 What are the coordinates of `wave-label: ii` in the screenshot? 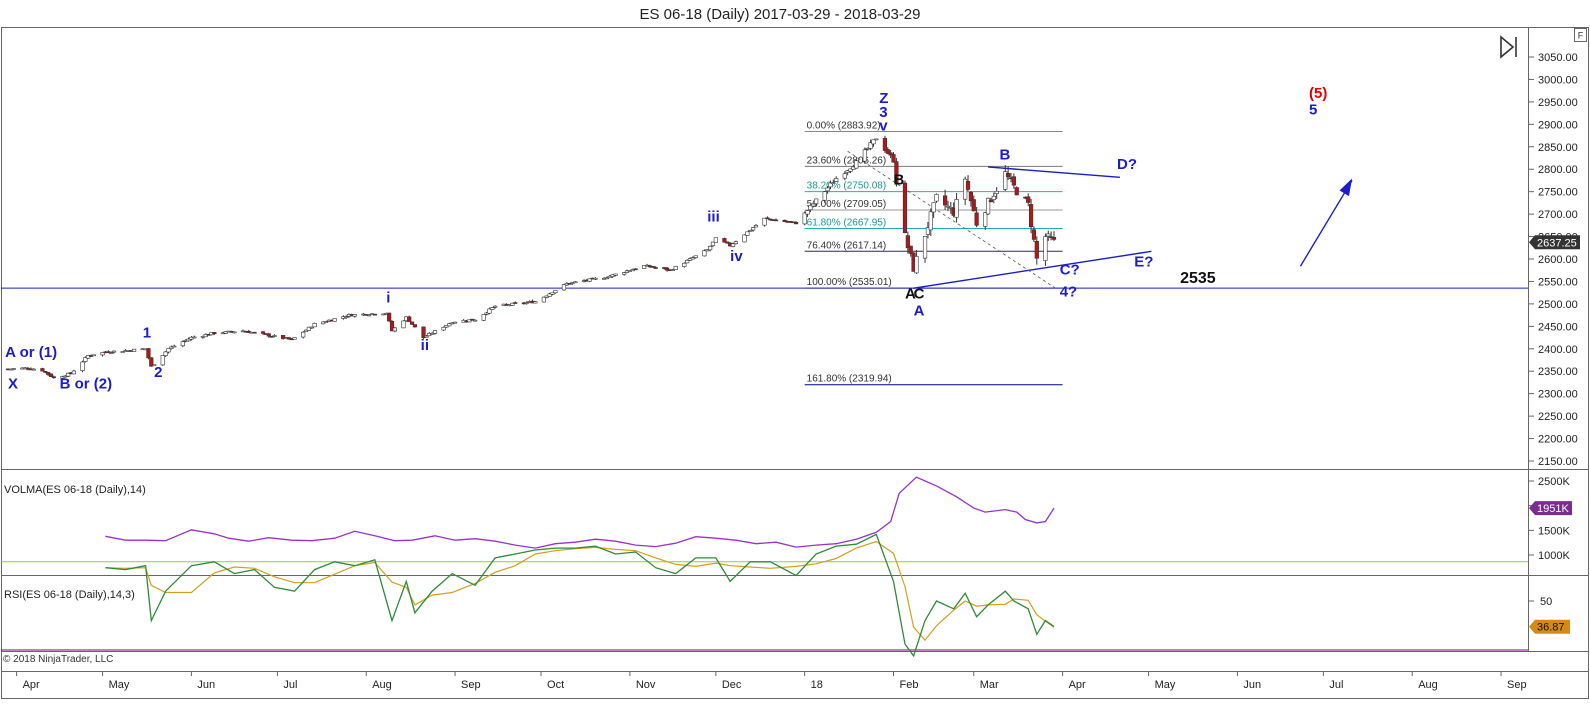 It's located at (425, 345).